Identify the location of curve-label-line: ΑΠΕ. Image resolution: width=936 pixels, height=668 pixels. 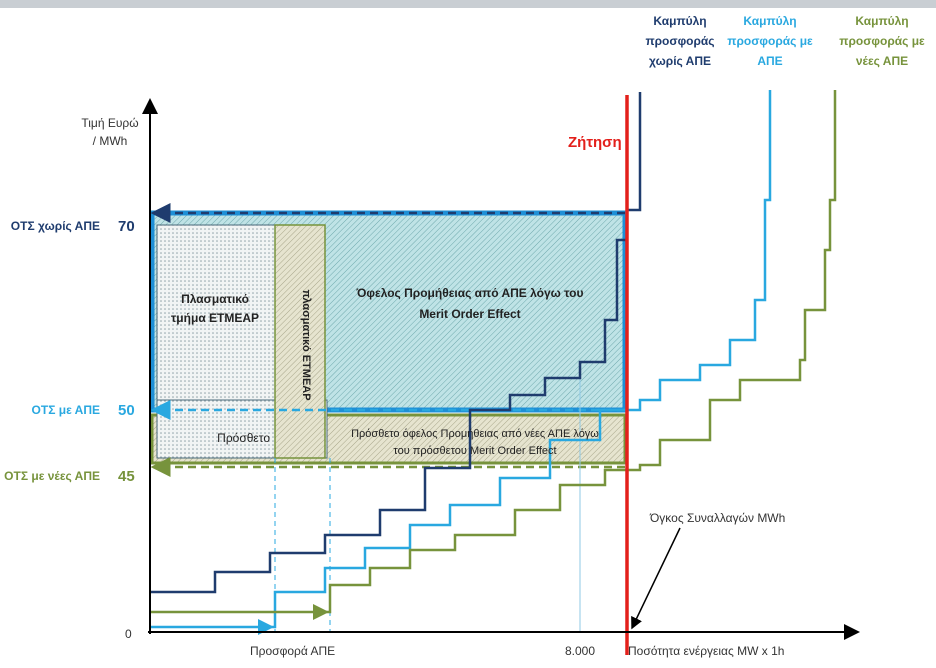
(769, 61).